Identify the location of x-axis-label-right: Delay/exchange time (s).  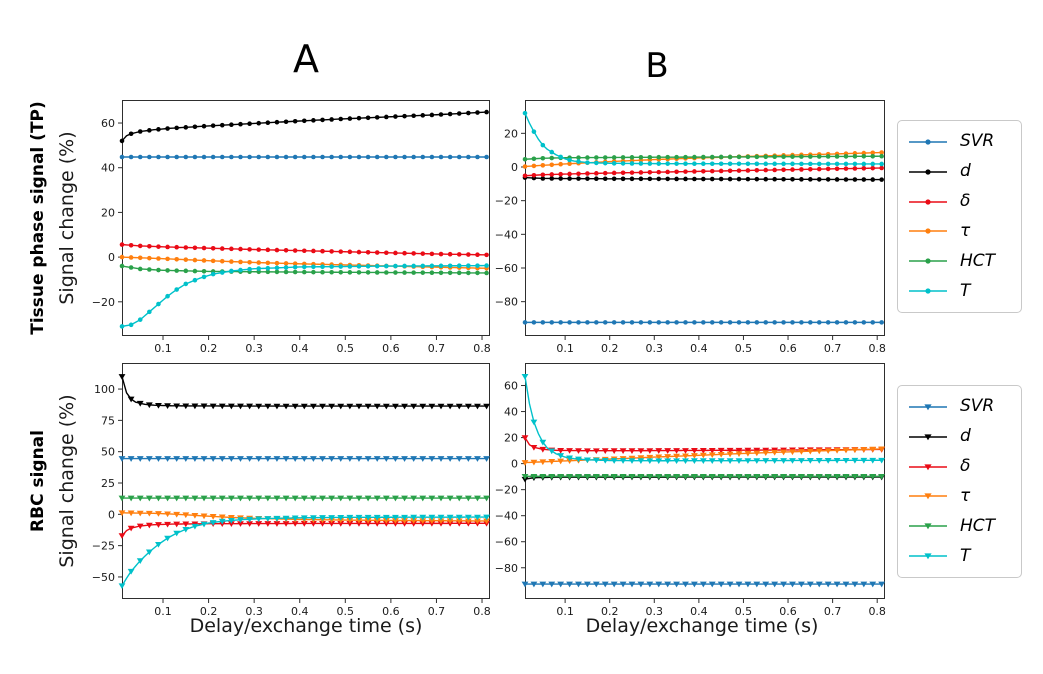
(702, 626).